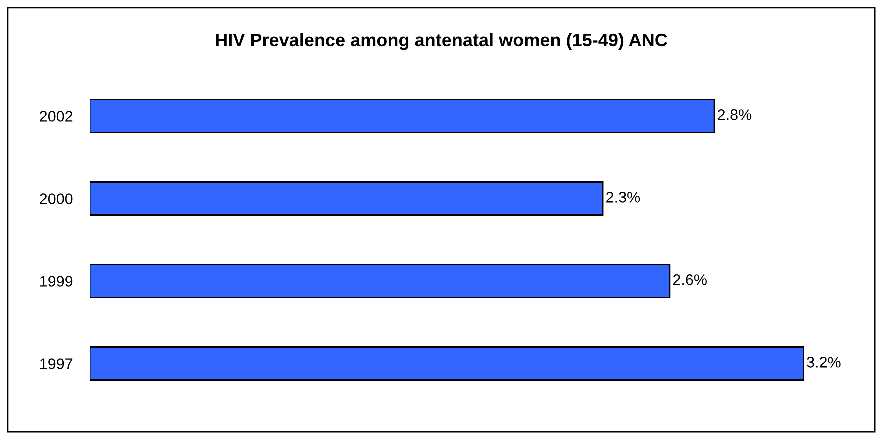 The width and height of the screenshot is (883, 440). I want to click on y-tick-label: 2002, so click(56, 116).